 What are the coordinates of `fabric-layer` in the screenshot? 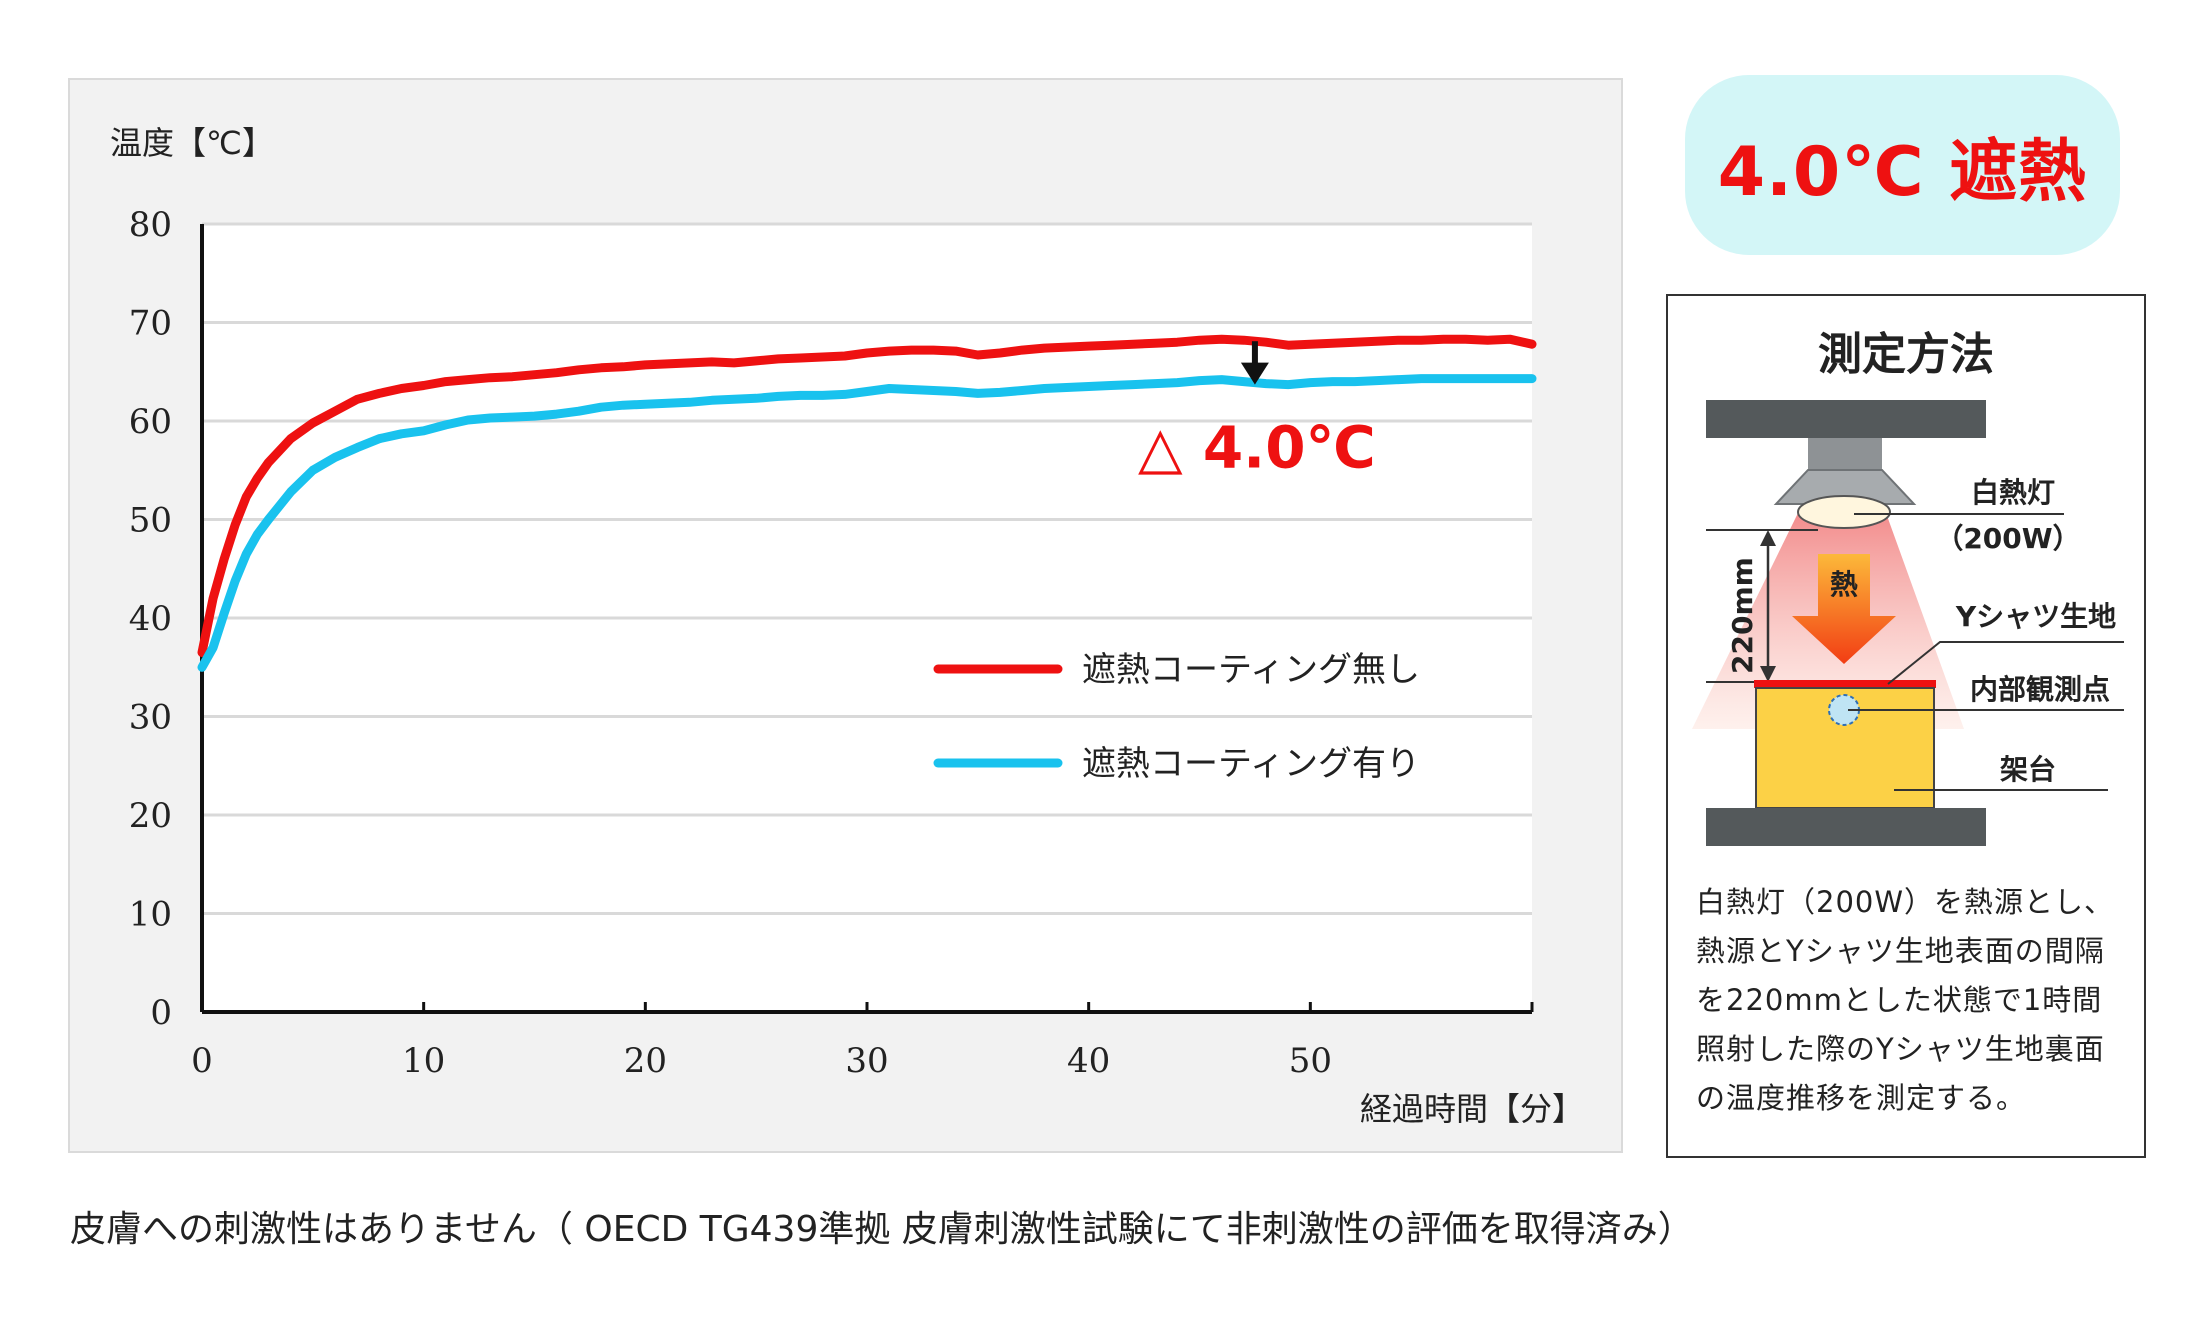 It's located at (1845, 684).